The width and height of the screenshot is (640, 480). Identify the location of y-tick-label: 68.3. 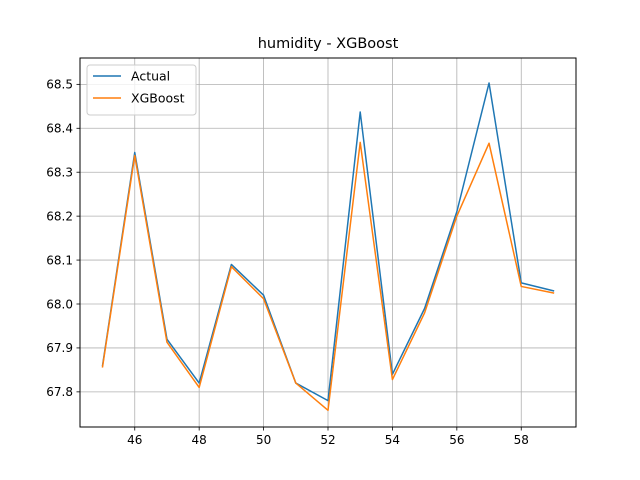
(59, 173).